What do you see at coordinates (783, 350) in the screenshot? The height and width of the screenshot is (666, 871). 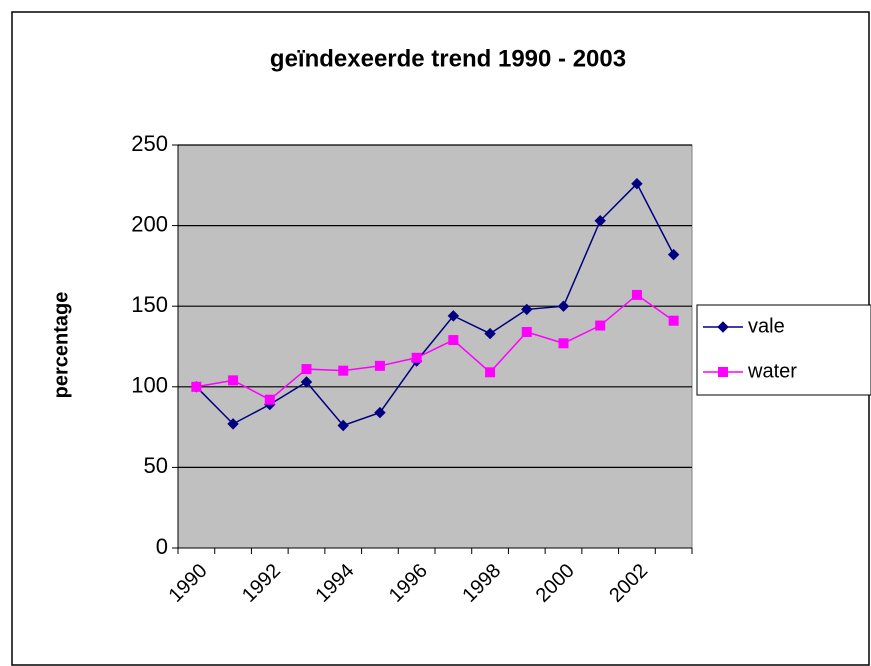 I see `legend-box` at bounding box center [783, 350].